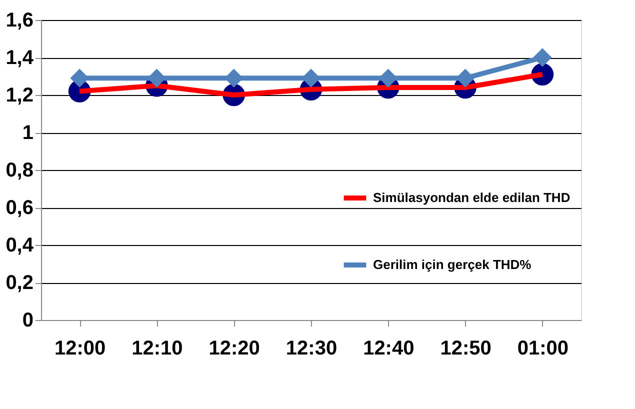 The image size is (635, 409). I want to click on legend-label: Simülasyondan elde edilan THD, so click(471, 197).